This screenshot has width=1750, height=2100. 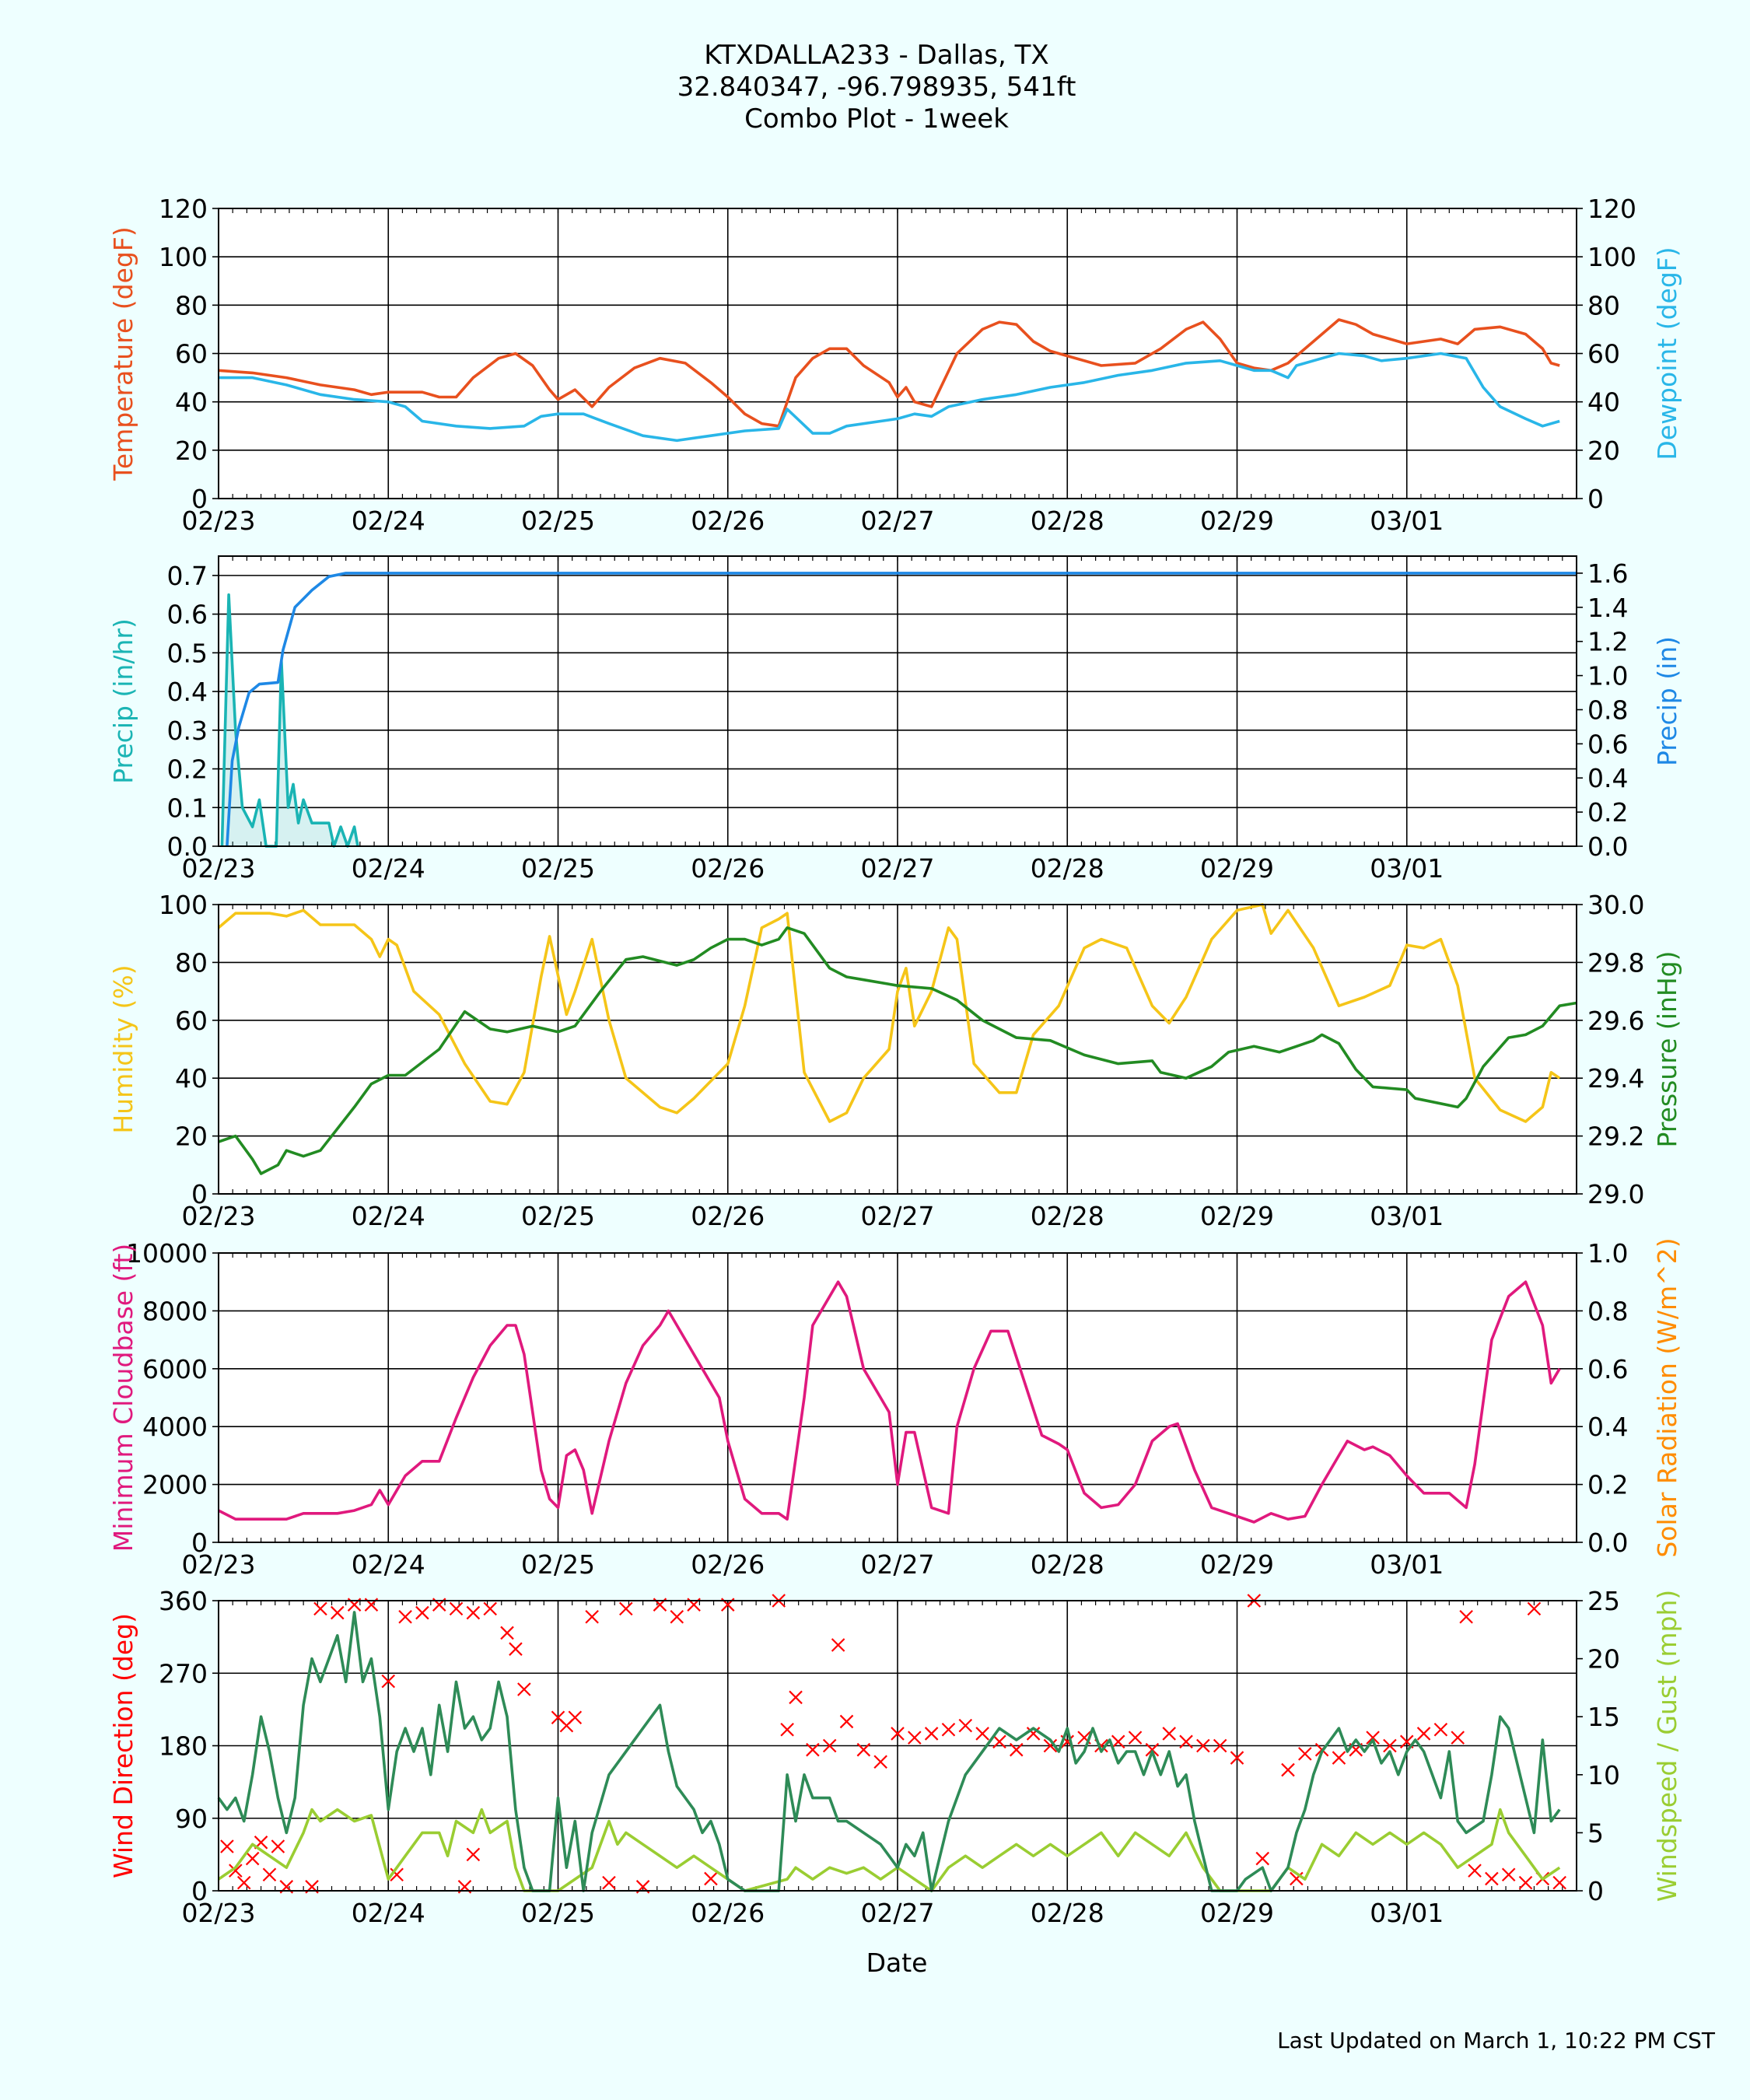 I want to click on y-left-tick-label: 0.0, so click(x=187, y=846).